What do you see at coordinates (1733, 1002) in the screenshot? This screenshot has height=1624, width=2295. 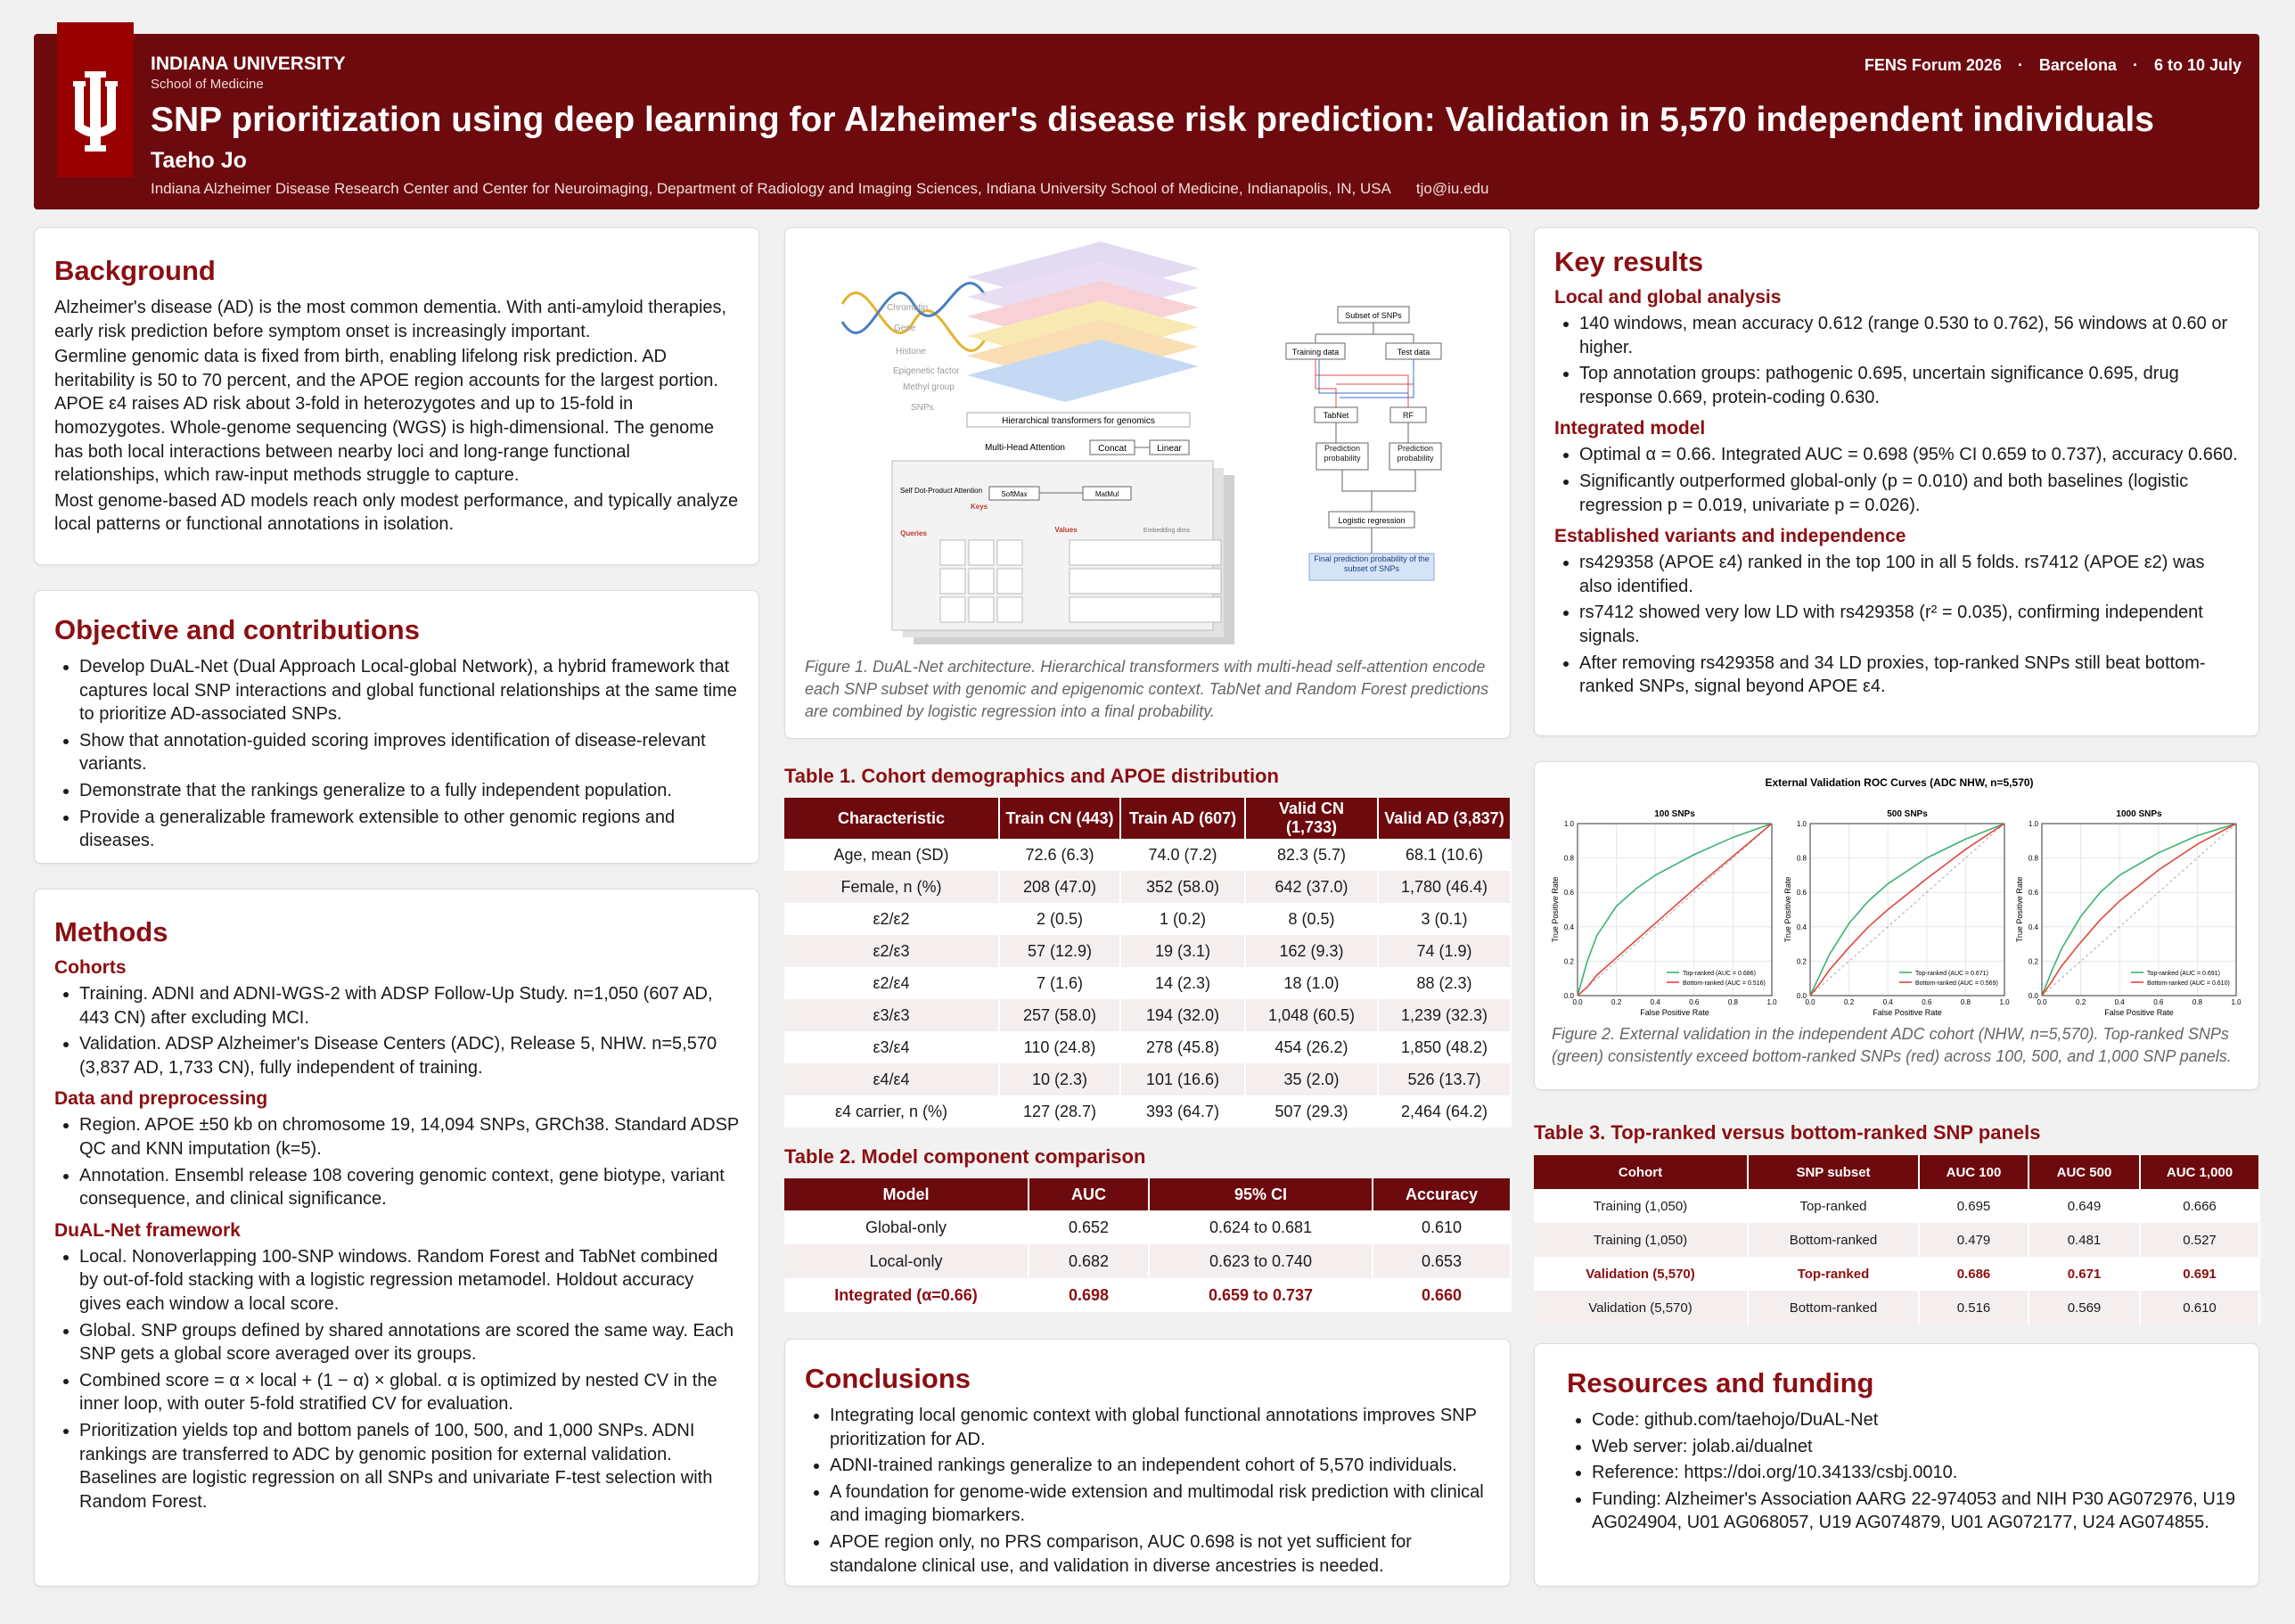 I see `x-tick-label: 0.8` at bounding box center [1733, 1002].